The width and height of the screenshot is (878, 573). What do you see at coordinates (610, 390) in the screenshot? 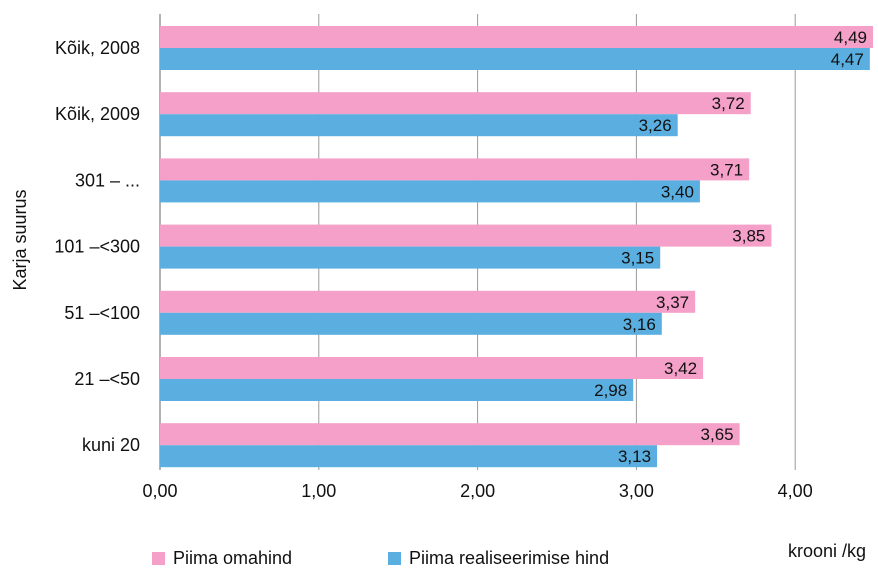
I see `data-label: 2,98` at bounding box center [610, 390].